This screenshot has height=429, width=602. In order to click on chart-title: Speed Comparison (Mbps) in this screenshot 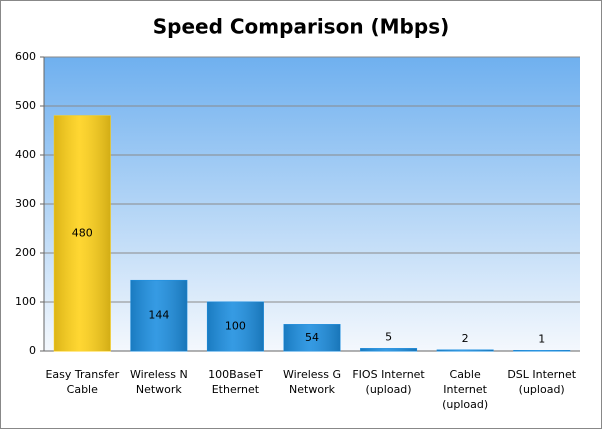, I will do `click(301, 27)`.